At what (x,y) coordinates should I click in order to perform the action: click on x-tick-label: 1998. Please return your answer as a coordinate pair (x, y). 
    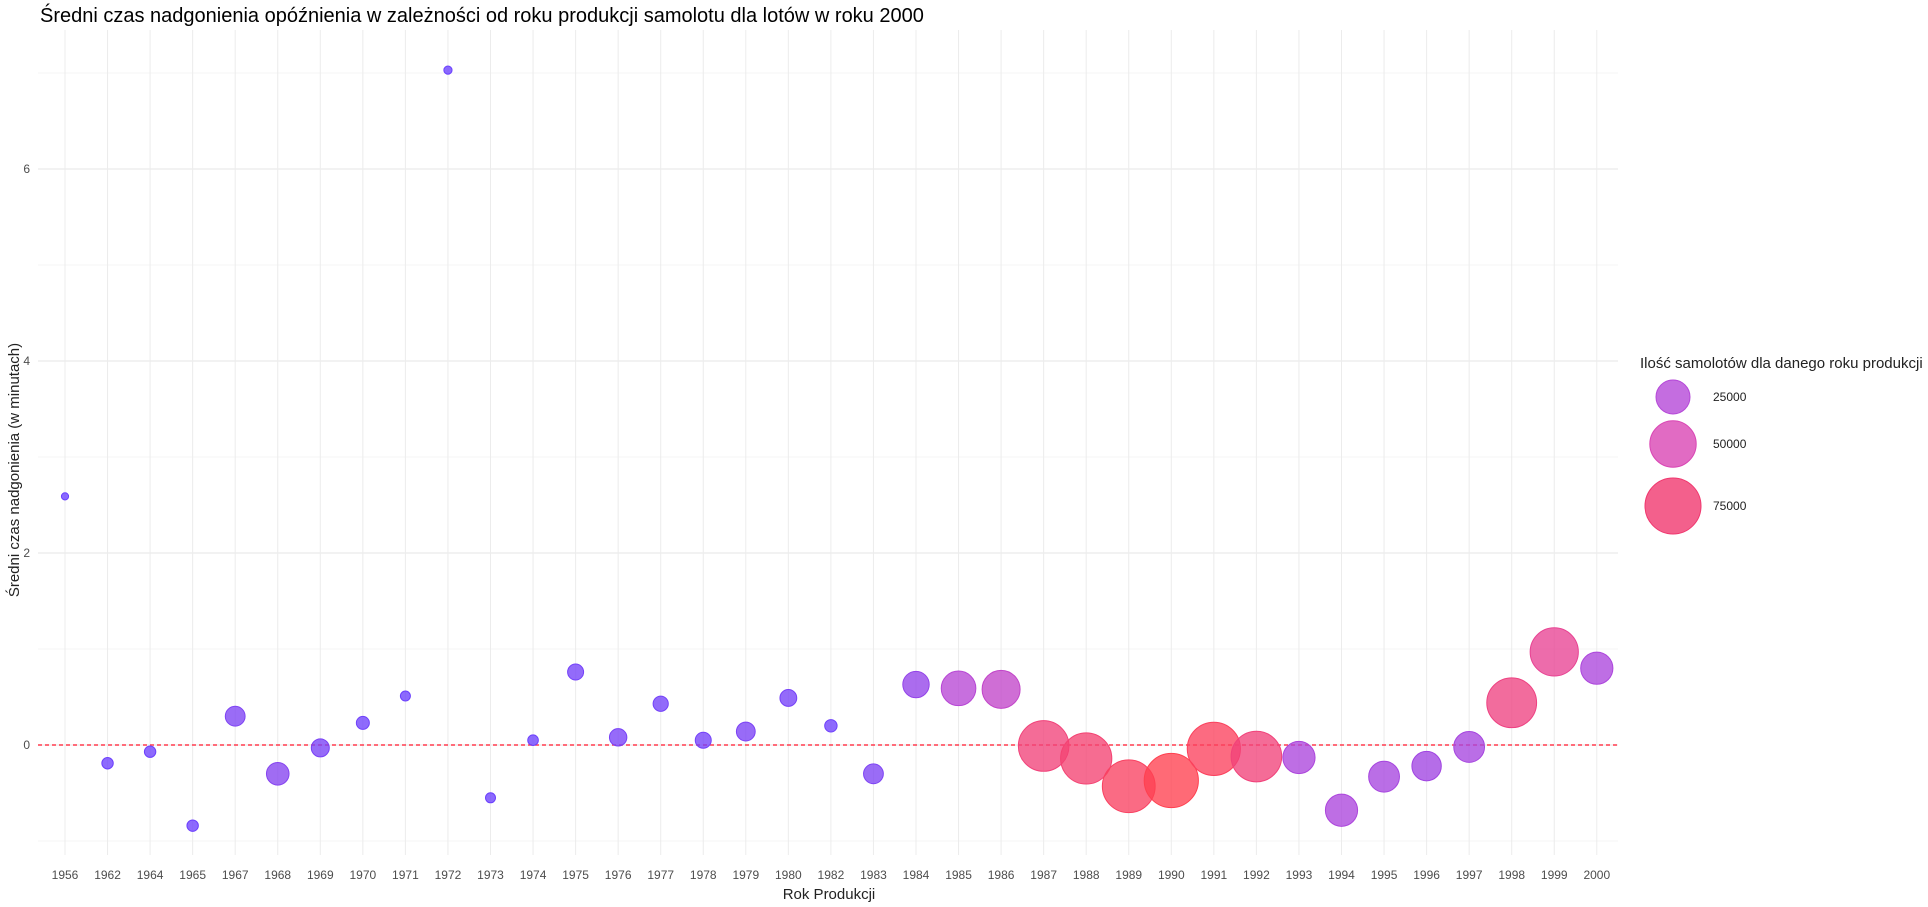
    Looking at the image, I should click on (1511, 875).